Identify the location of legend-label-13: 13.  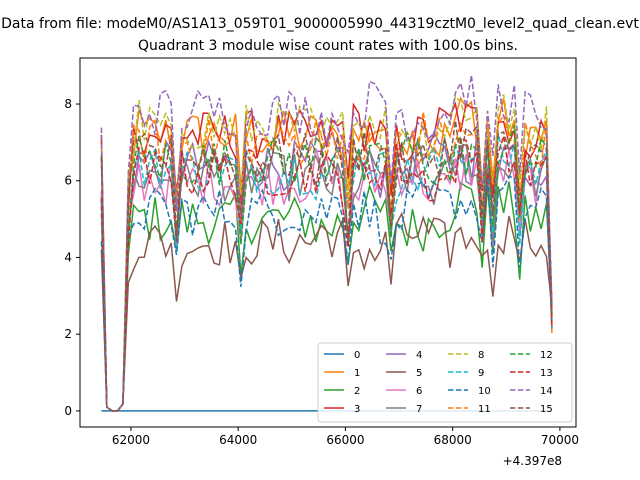
(546, 373).